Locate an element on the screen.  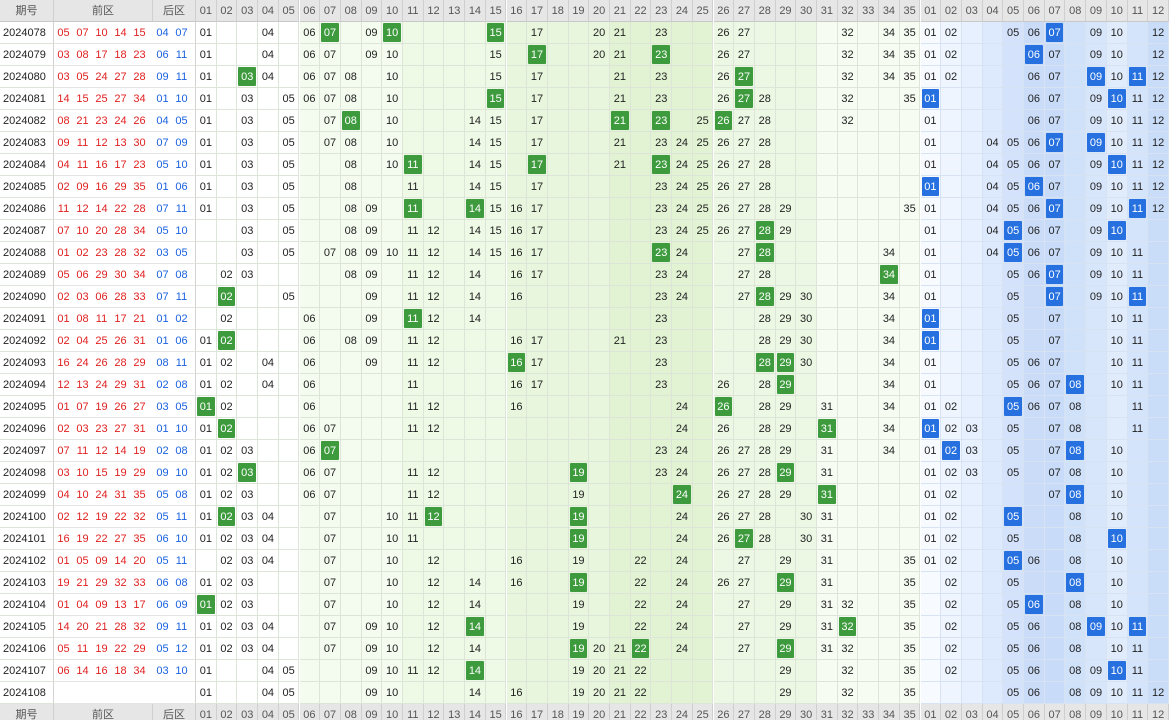
draw-back-number: 07 is located at coordinates (162, 143).